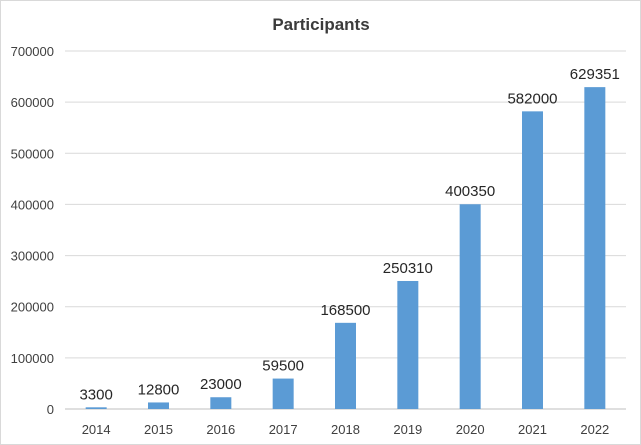 The height and width of the screenshot is (445, 641). What do you see at coordinates (96, 429) in the screenshot?
I see `x-tick-label: 2014` at bounding box center [96, 429].